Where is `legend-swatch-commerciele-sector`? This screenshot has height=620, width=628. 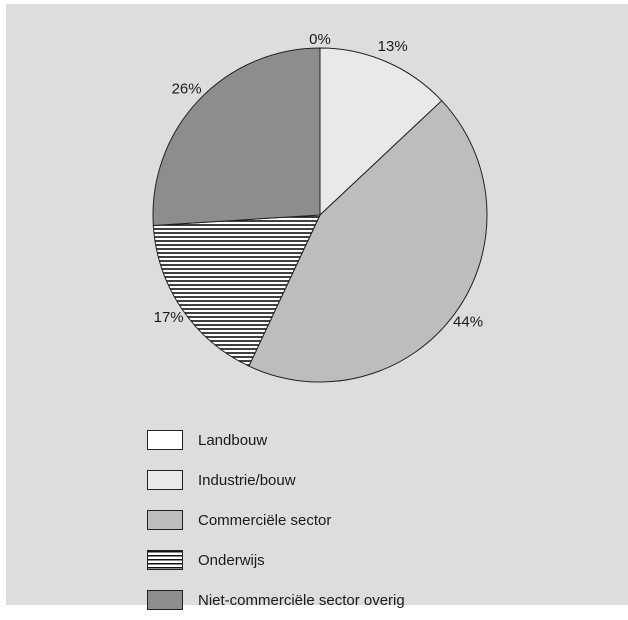 legend-swatch-commerciele-sector is located at coordinates (165, 520).